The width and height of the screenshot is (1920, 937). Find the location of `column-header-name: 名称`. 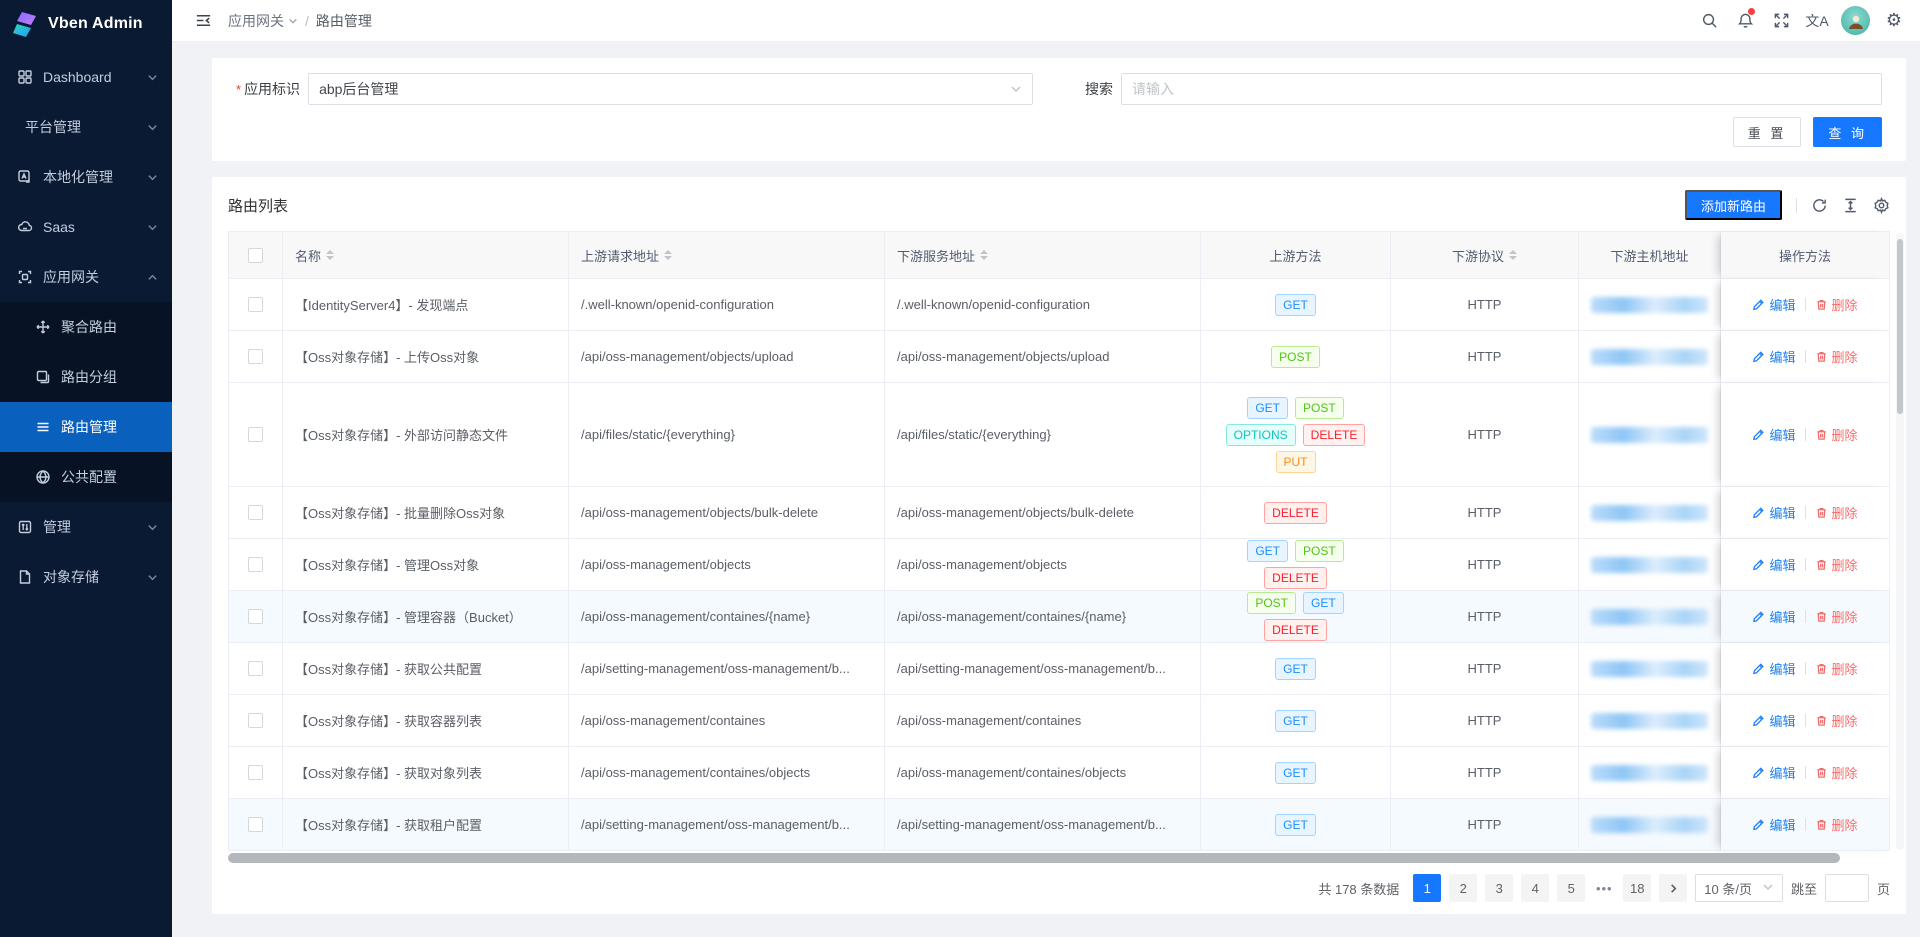

column-header-name: 名称 is located at coordinates (426, 255).